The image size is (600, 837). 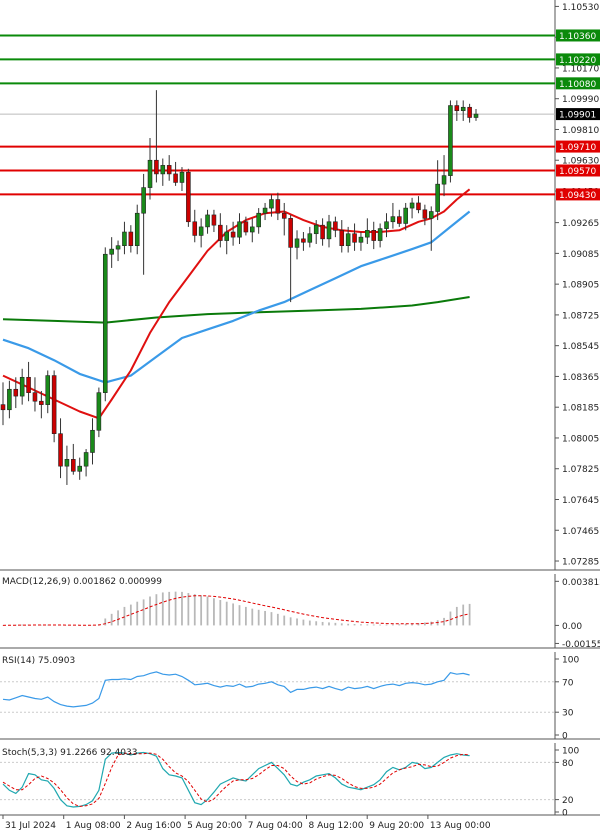 I want to click on rsi-tick-label: 30, so click(x=568, y=714).